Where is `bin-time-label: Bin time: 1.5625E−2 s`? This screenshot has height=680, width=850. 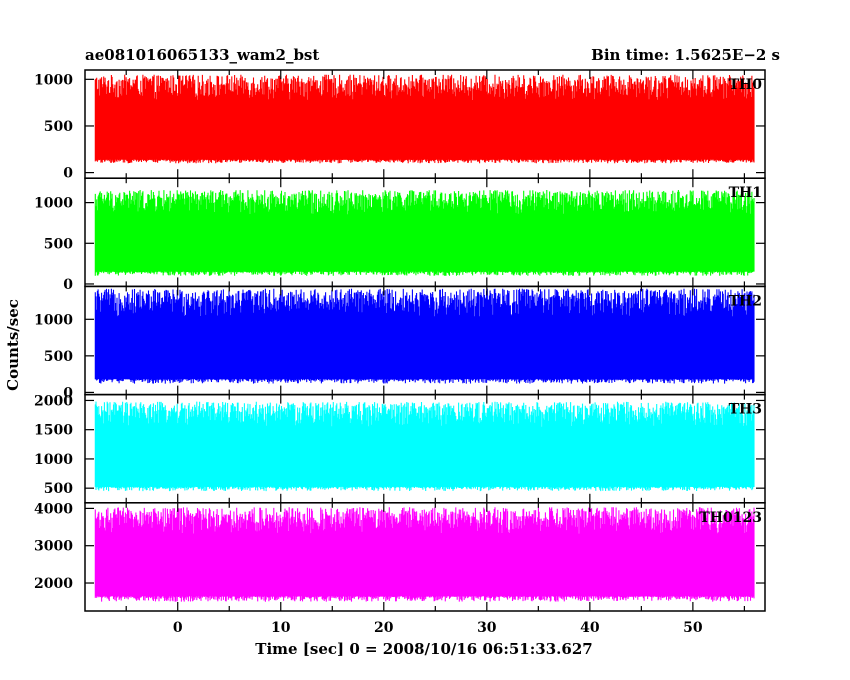 bin-time-label: Bin time: 1.5625E−2 s is located at coordinates (685, 55).